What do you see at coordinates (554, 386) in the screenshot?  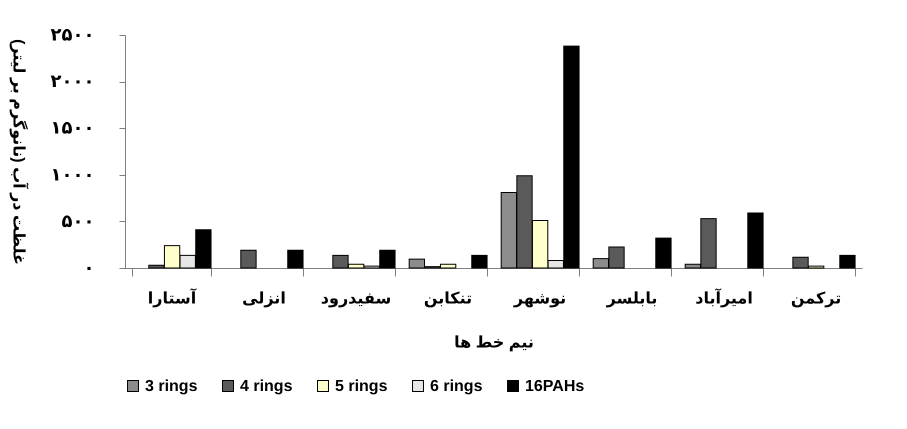 I see `legend-label: 16PAHs` at bounding box center [554, 386].